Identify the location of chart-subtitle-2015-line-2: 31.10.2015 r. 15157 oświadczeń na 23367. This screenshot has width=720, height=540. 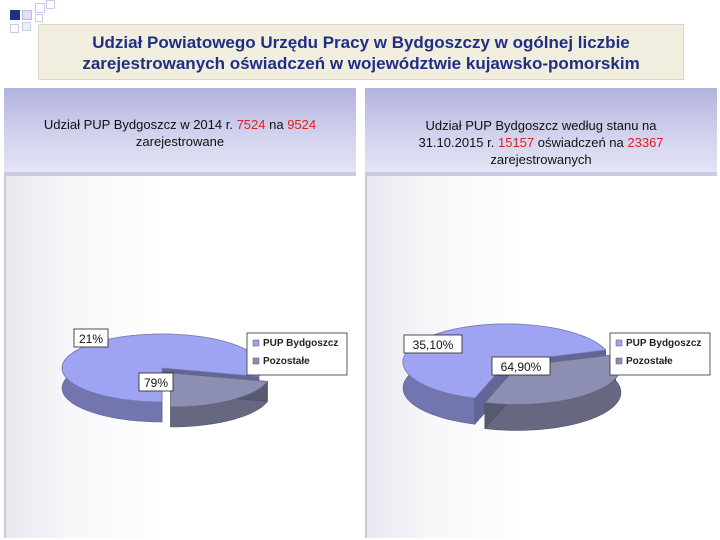
(541, 143).